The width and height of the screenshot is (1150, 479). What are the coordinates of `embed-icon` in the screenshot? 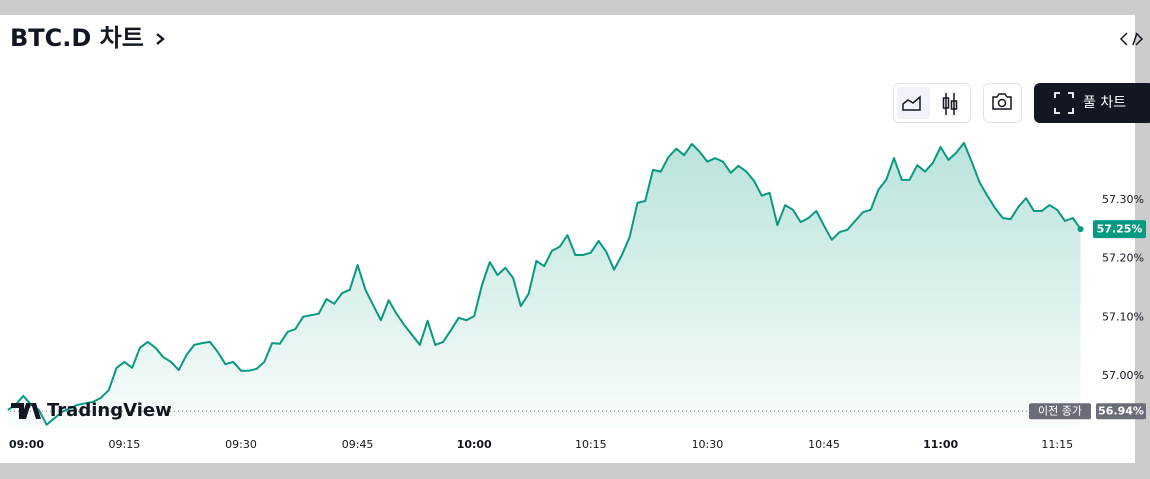 It's located at (1131, 39).